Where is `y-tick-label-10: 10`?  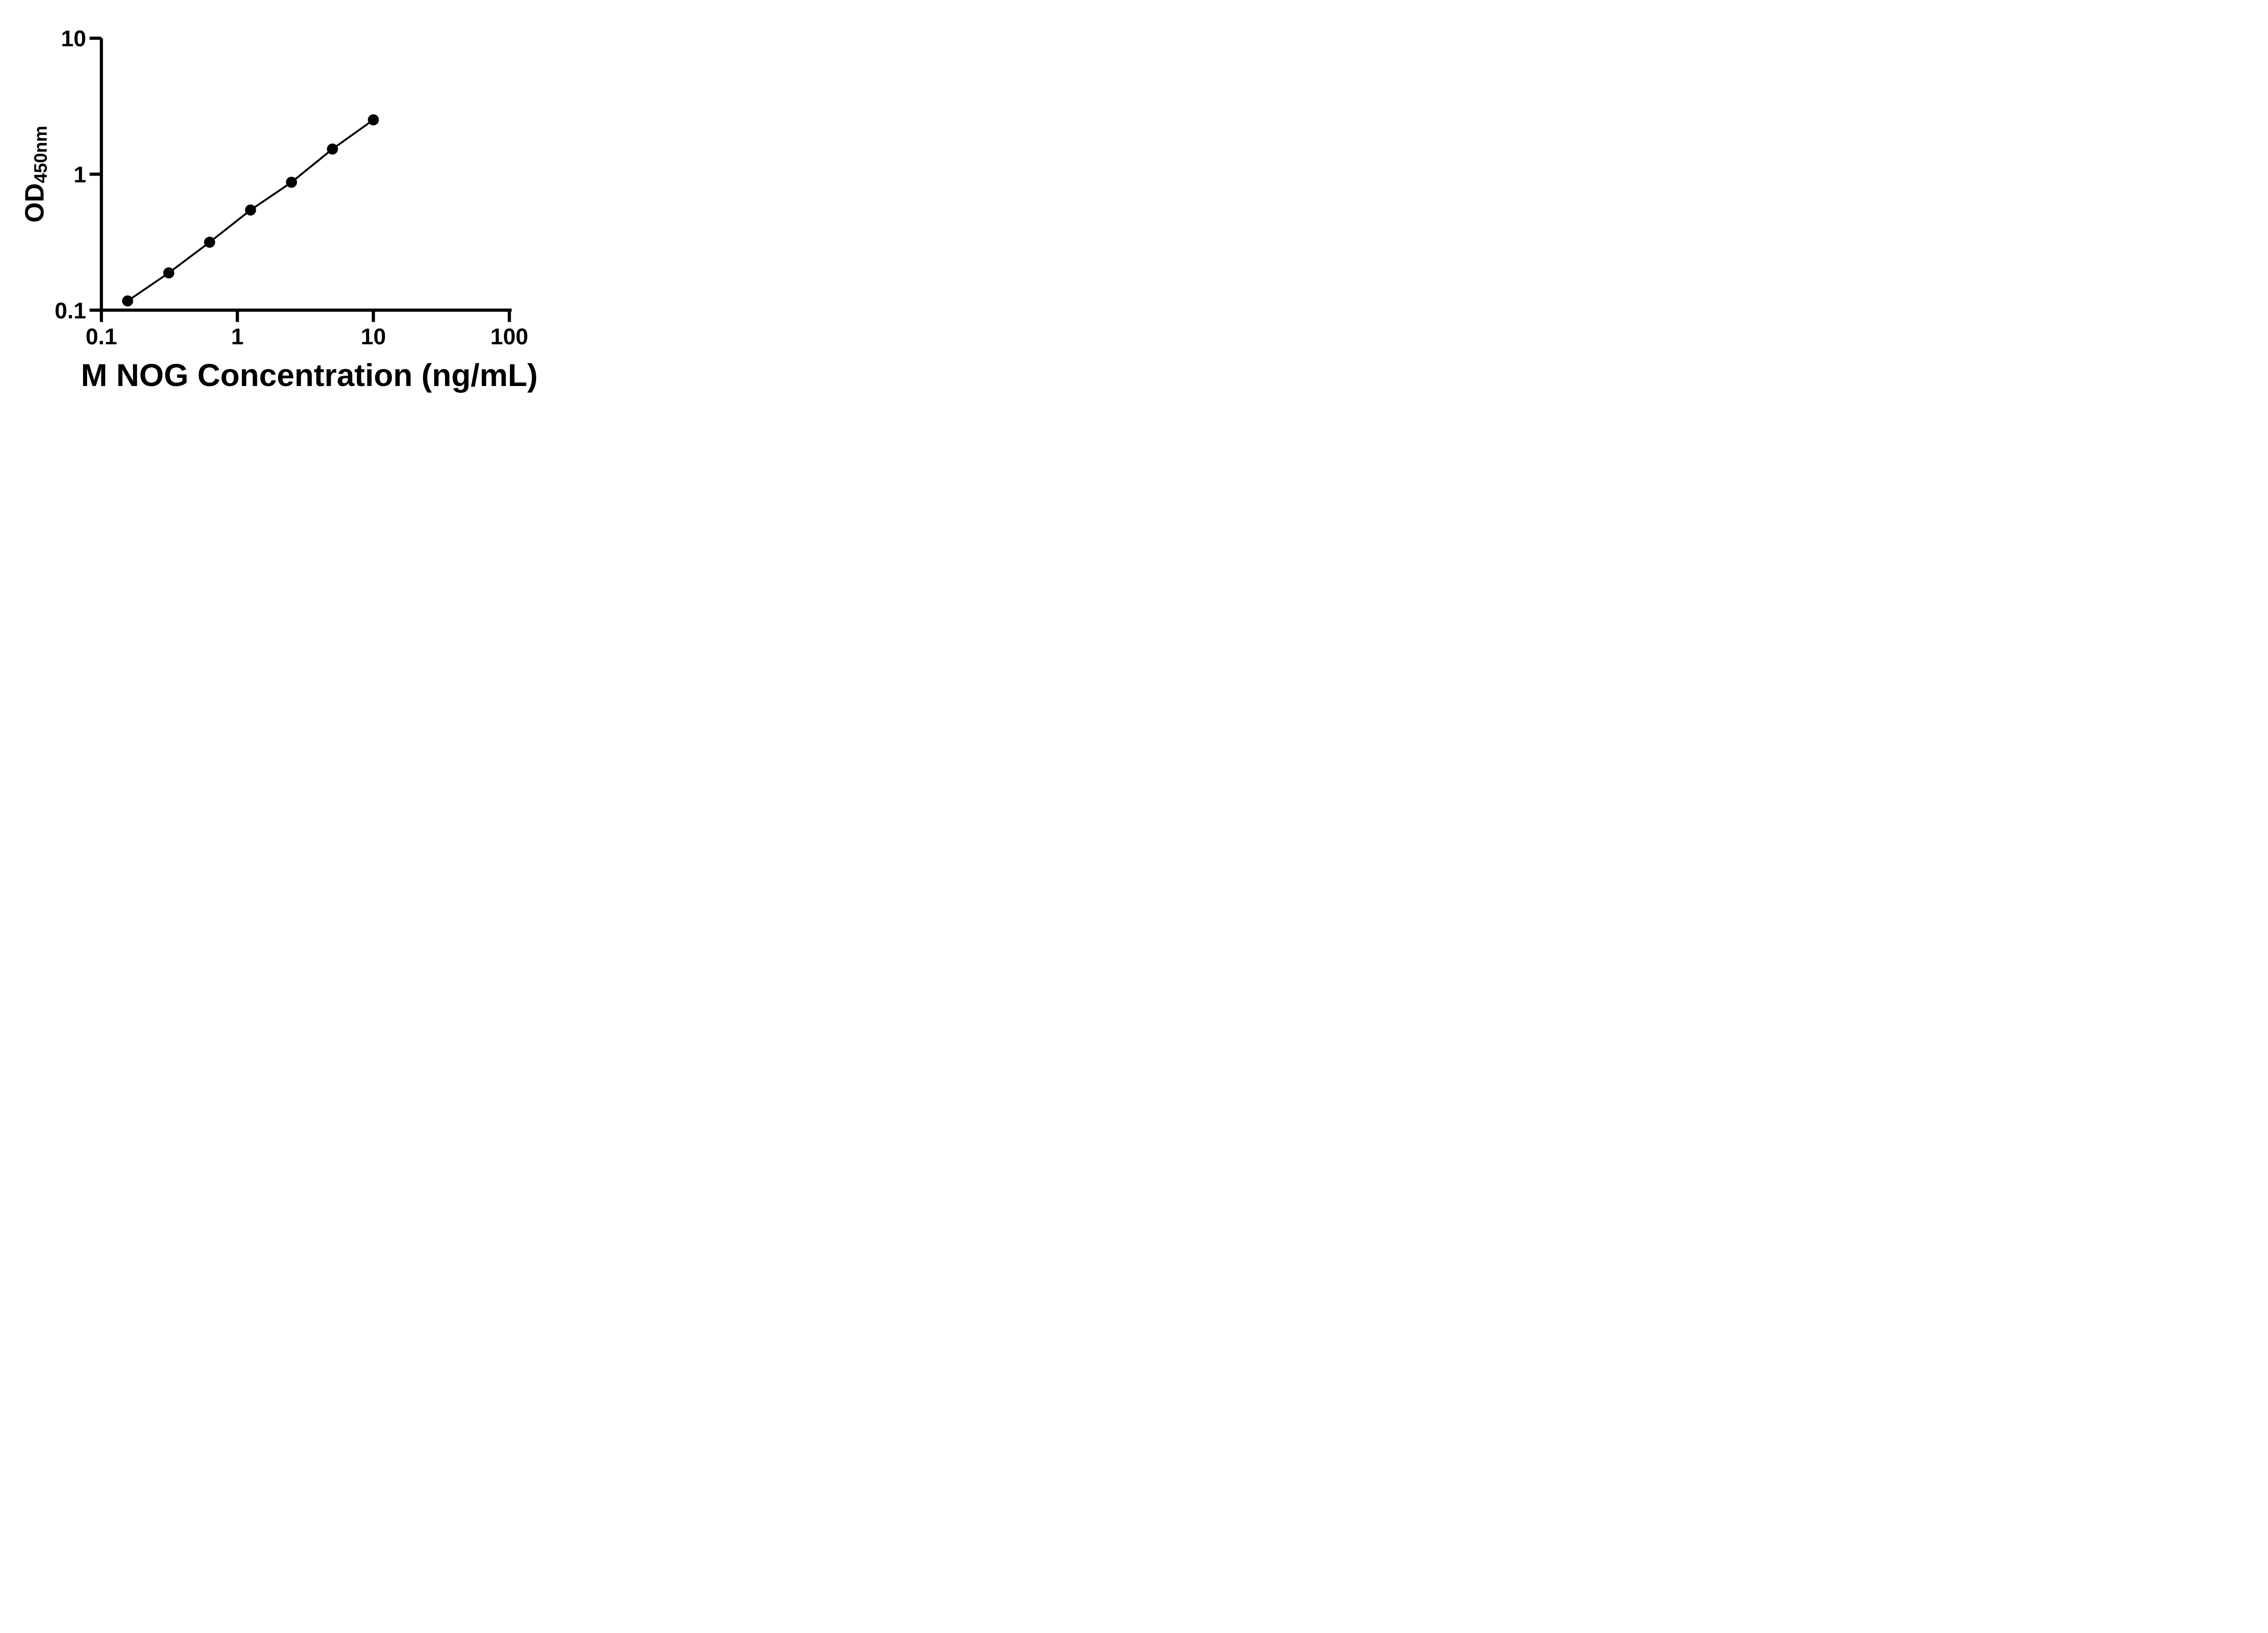 y-tick-label-10: 10 is located at coordinates (74, 38).